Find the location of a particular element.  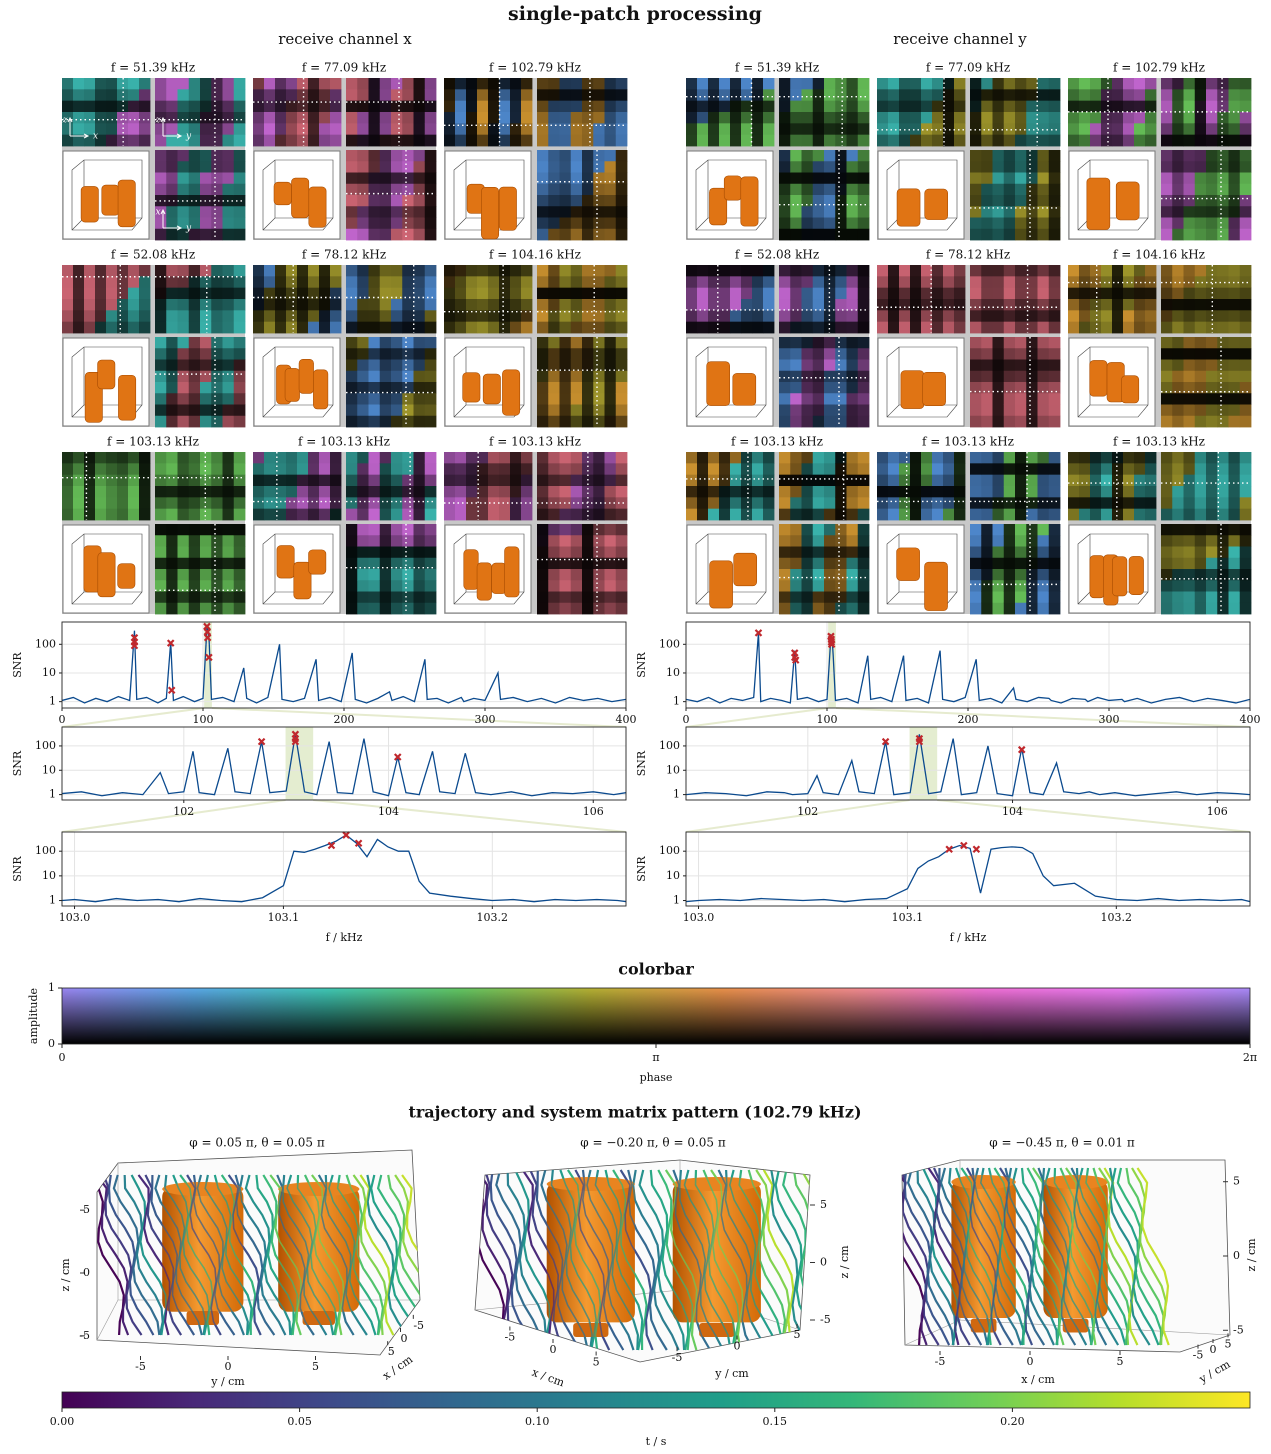

y-tick-label: 100 is located at coordinates (669, 850).